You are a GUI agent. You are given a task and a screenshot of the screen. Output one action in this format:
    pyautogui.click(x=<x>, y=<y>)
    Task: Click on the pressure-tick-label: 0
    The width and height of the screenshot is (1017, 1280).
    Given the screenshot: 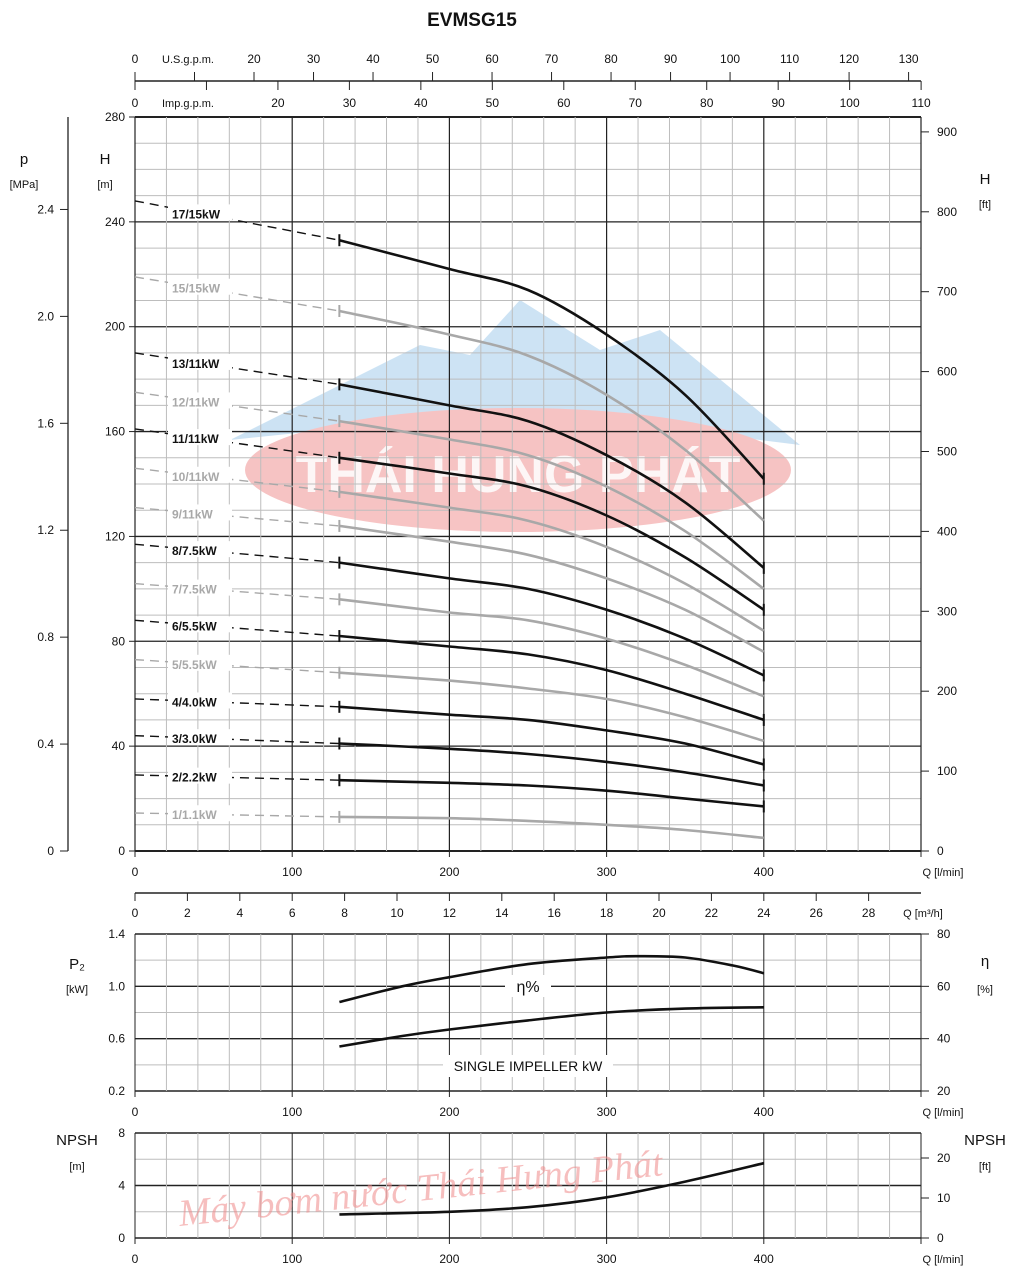 What is the action you would take?
    pyautogui.click(x=50, y=851)
    